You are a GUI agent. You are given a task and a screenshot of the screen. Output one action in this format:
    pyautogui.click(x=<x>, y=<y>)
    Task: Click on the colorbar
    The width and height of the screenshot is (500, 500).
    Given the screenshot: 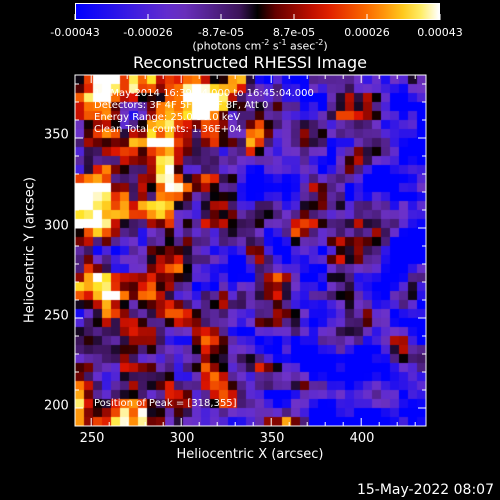 What is the action you would take?
    pyautogui.click(x=257, y=11)
    